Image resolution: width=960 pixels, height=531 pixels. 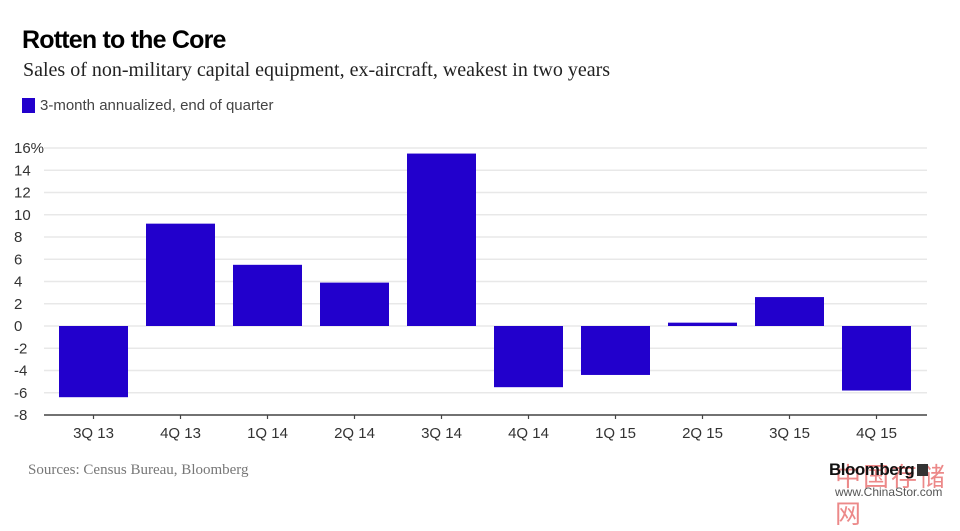 What do you see at coordinates (20, 371) in the screenshot?
I see `y-tick-label: -4` at bounding box center [20, 371].